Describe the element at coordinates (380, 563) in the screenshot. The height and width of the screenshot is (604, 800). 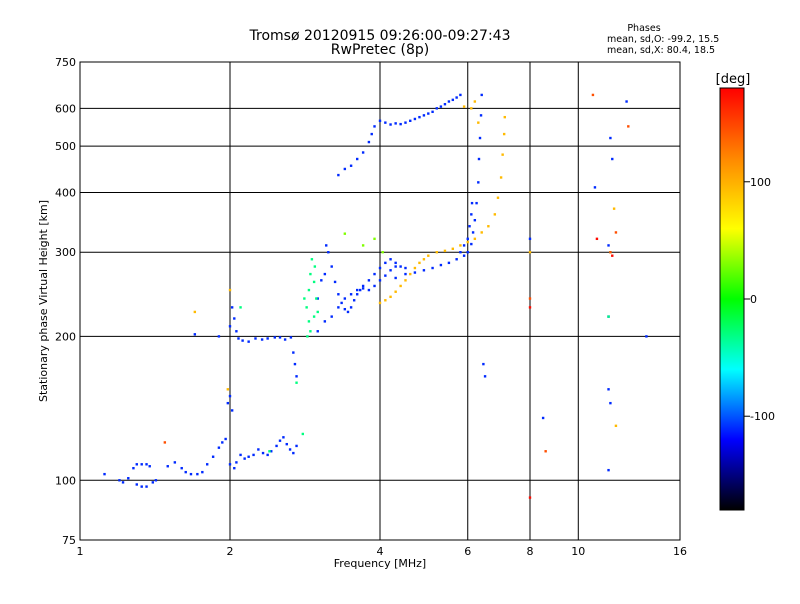
I see `x-axis-label: Frequency [MHz]` at that location.